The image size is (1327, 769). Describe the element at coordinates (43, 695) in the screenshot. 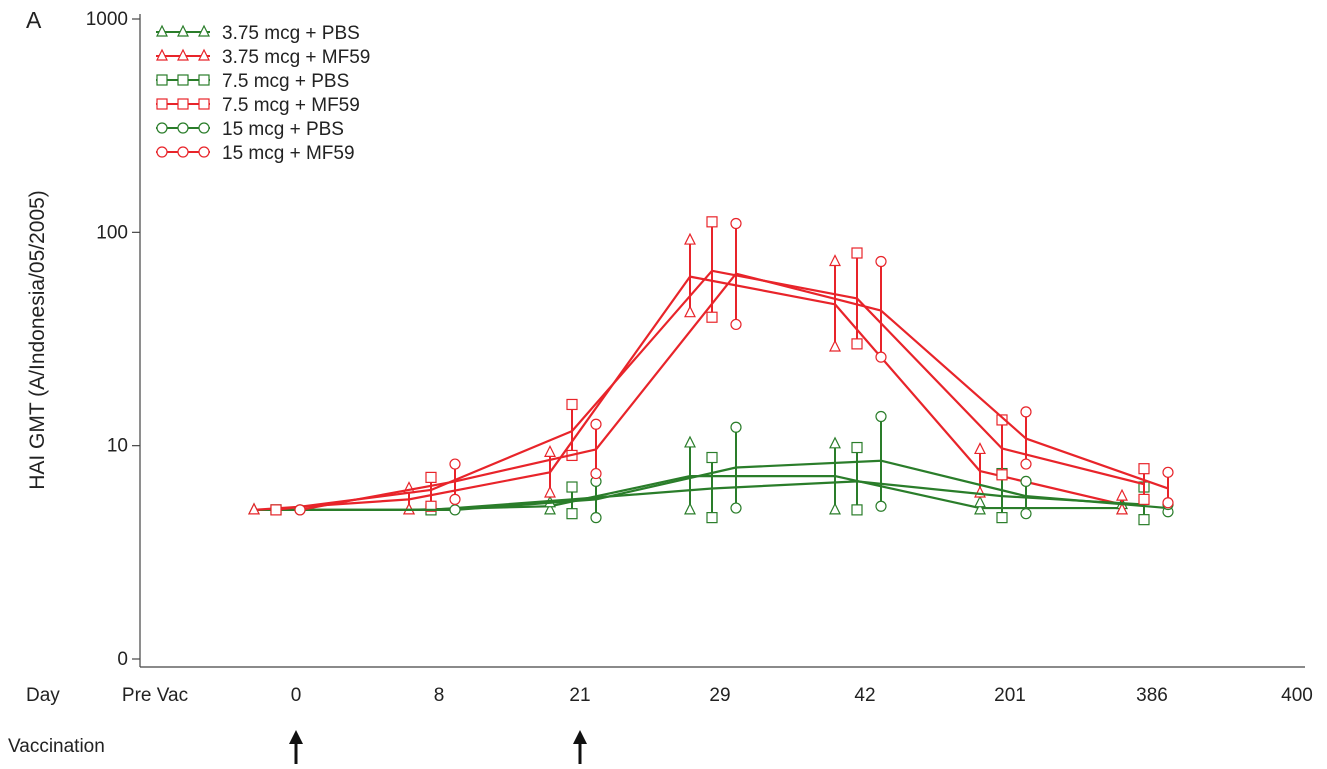

I see `x-axis-title: Day` at that location.